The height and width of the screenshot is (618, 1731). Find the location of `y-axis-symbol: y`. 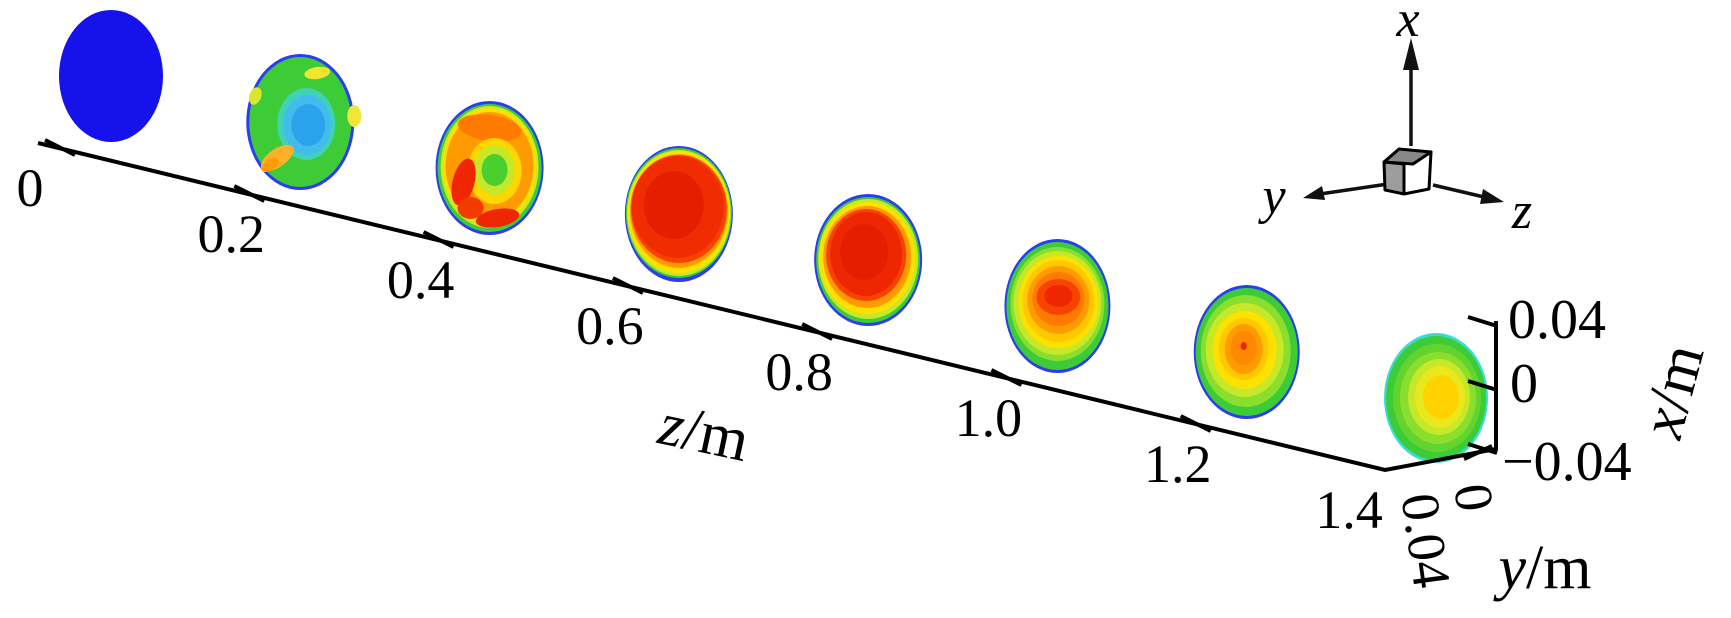

y-axis-symbol: y is located at coordinates (1510, 568).